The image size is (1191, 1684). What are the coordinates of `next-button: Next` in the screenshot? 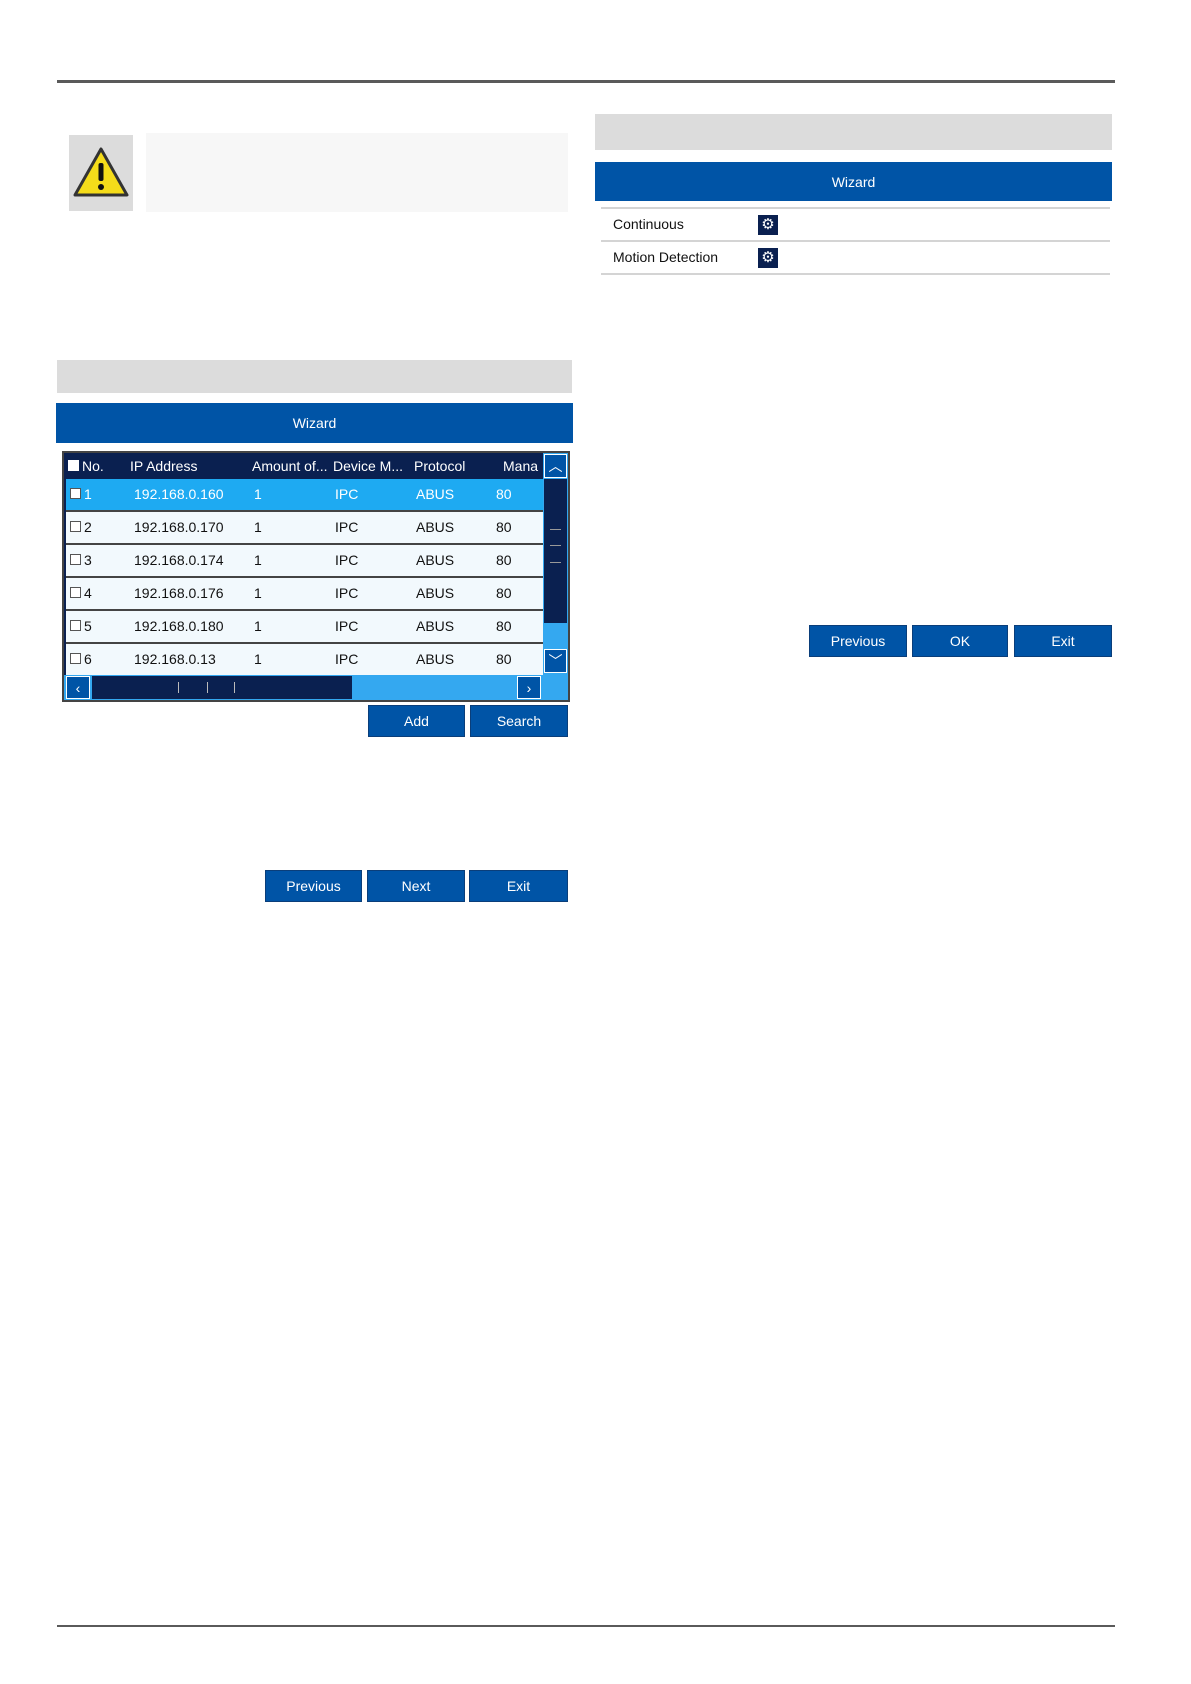 It's located at (416, 886).